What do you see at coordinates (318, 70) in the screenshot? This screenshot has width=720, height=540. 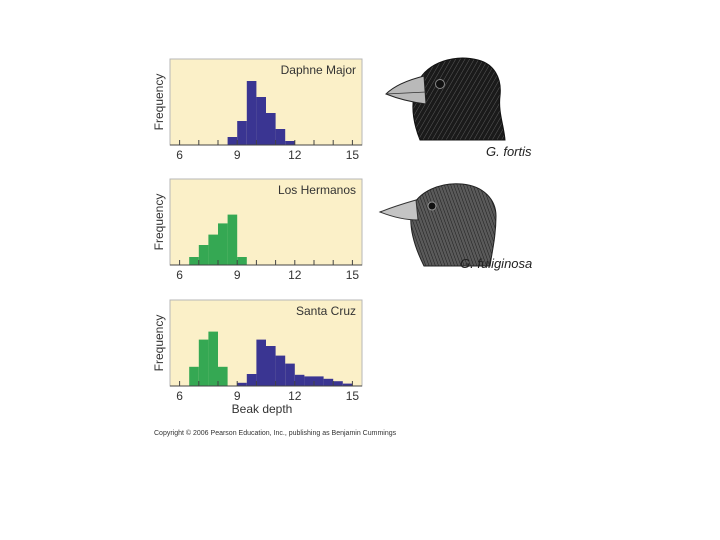 I see `panel-title: Daphne Major` at bounding box center [318, 70].